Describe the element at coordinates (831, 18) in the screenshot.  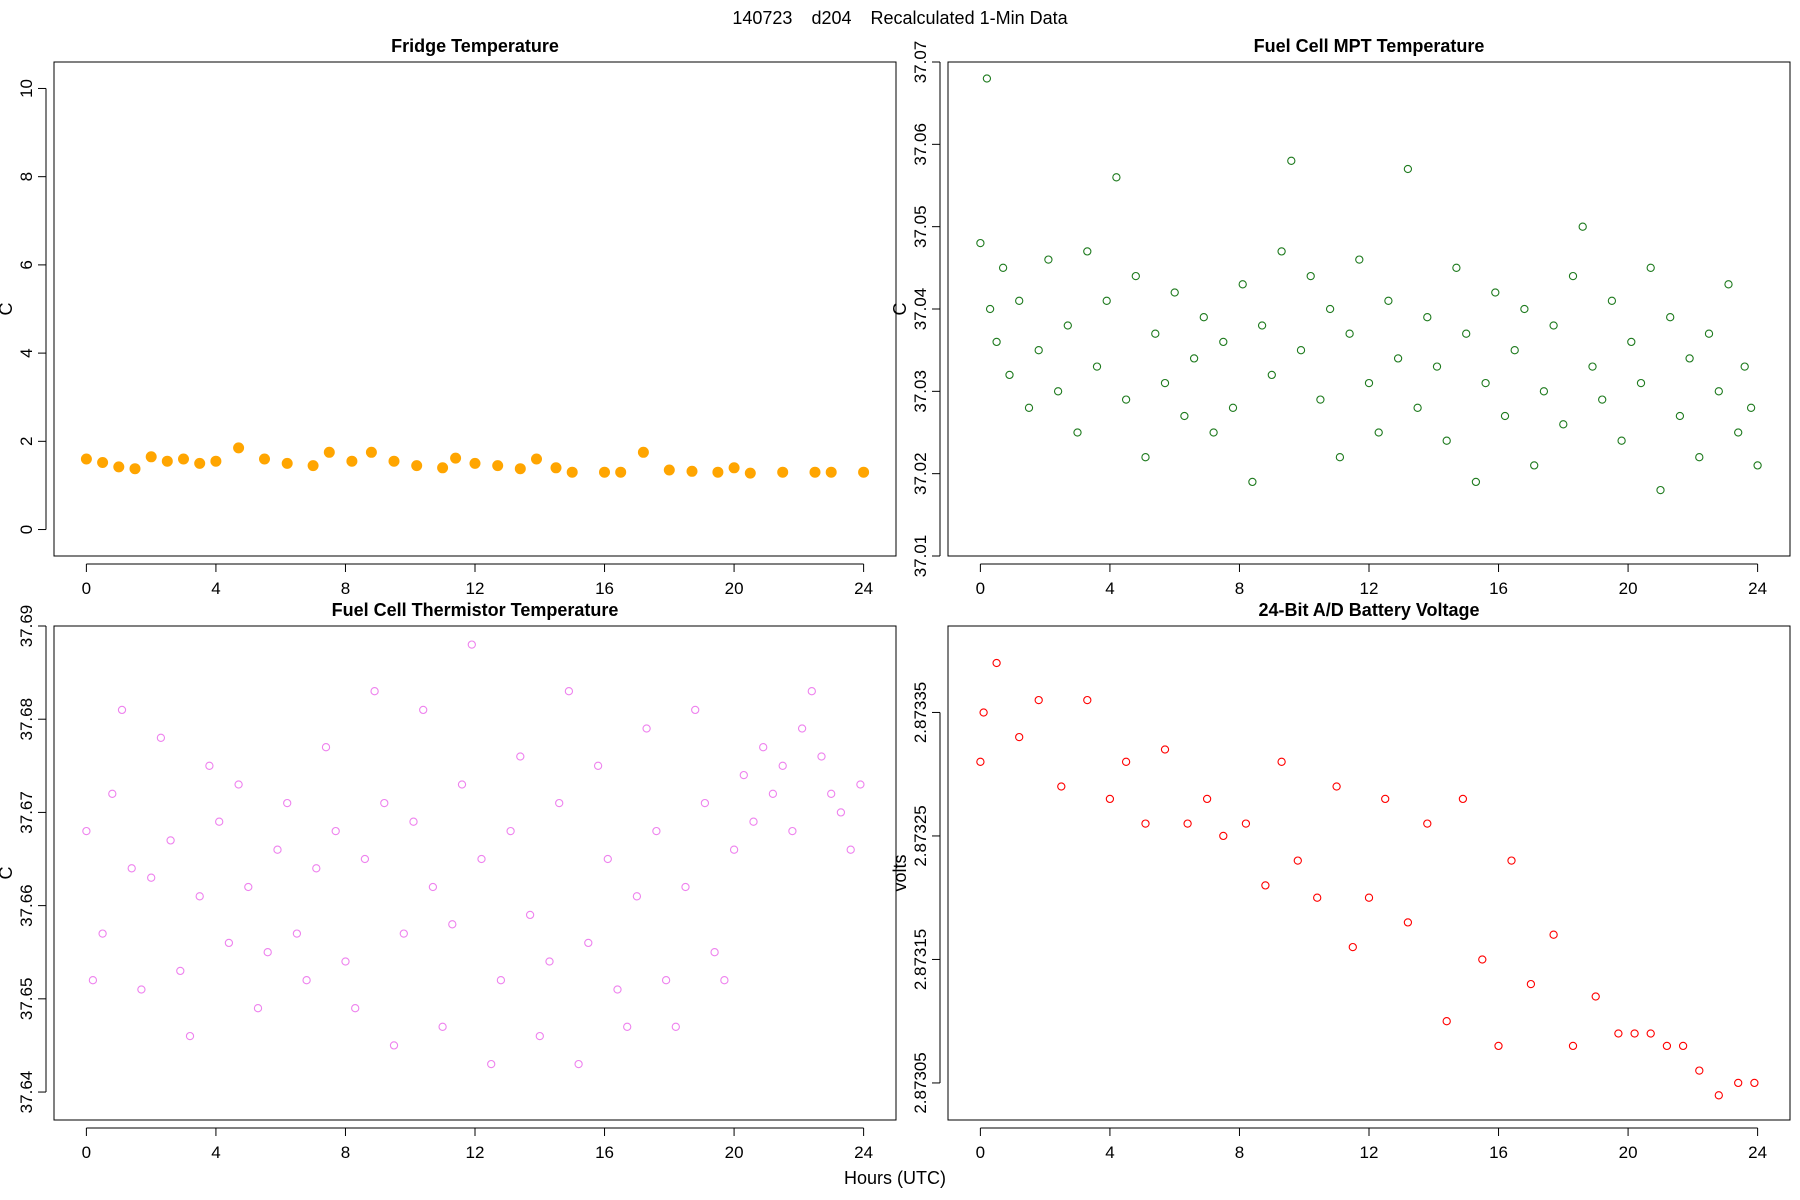
I see `figure-title-station: d204` at that location.